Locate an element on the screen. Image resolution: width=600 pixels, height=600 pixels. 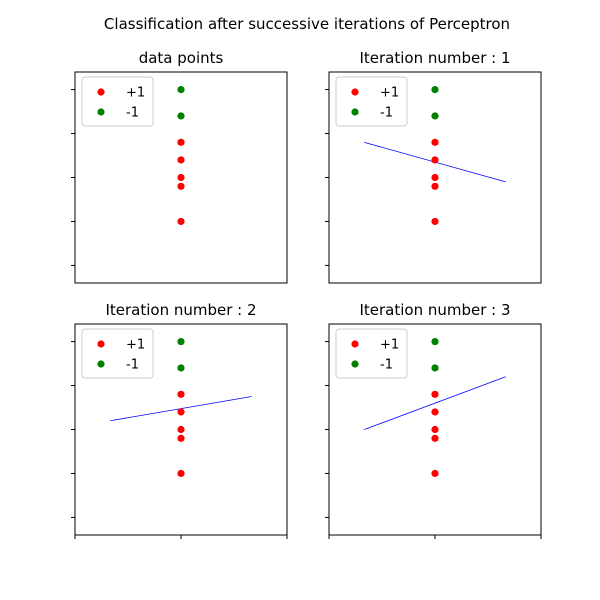
subplot-2: Iteration number : 1+1-1 is located at coordinates (433, 166).